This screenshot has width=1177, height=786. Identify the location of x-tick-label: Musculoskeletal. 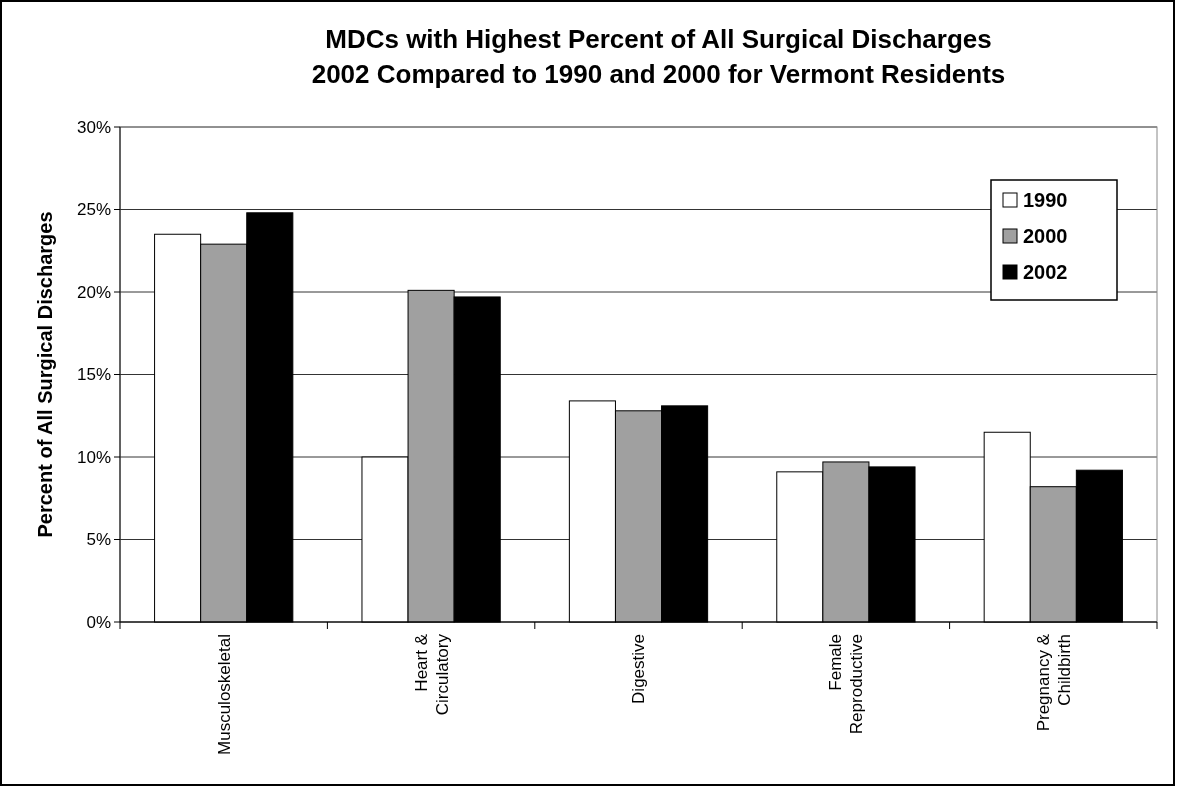
(224, 694).